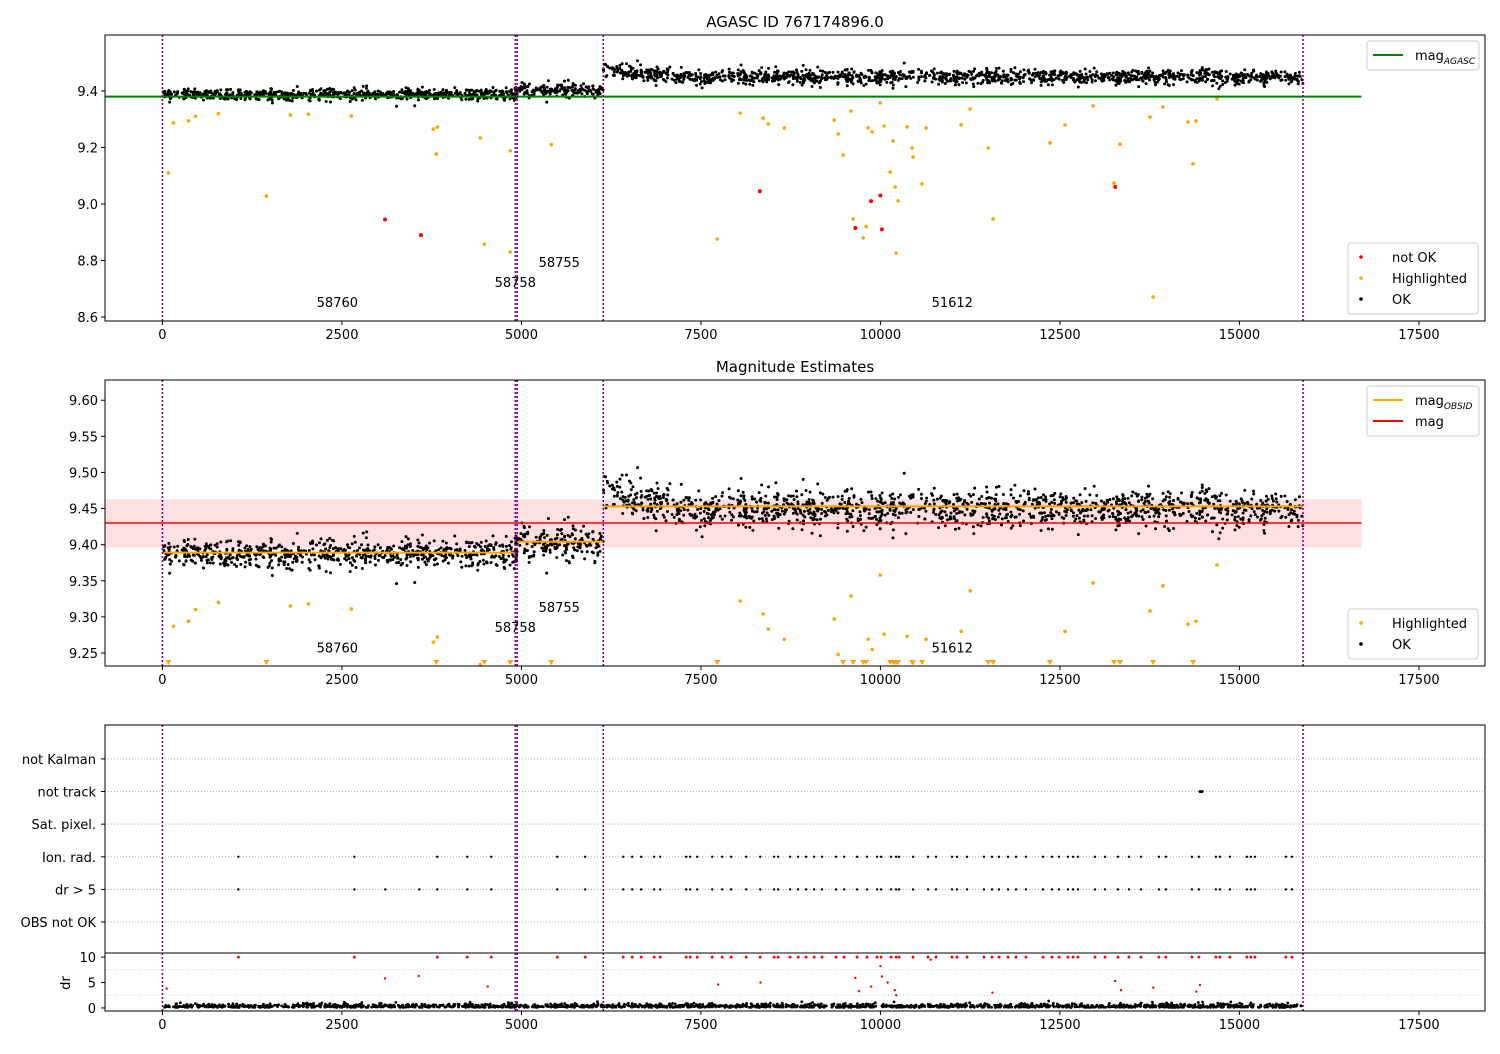 This screenshot has width=1500, height=1054. I want to click on y-tick-label: 9.25, so click(83, 654).